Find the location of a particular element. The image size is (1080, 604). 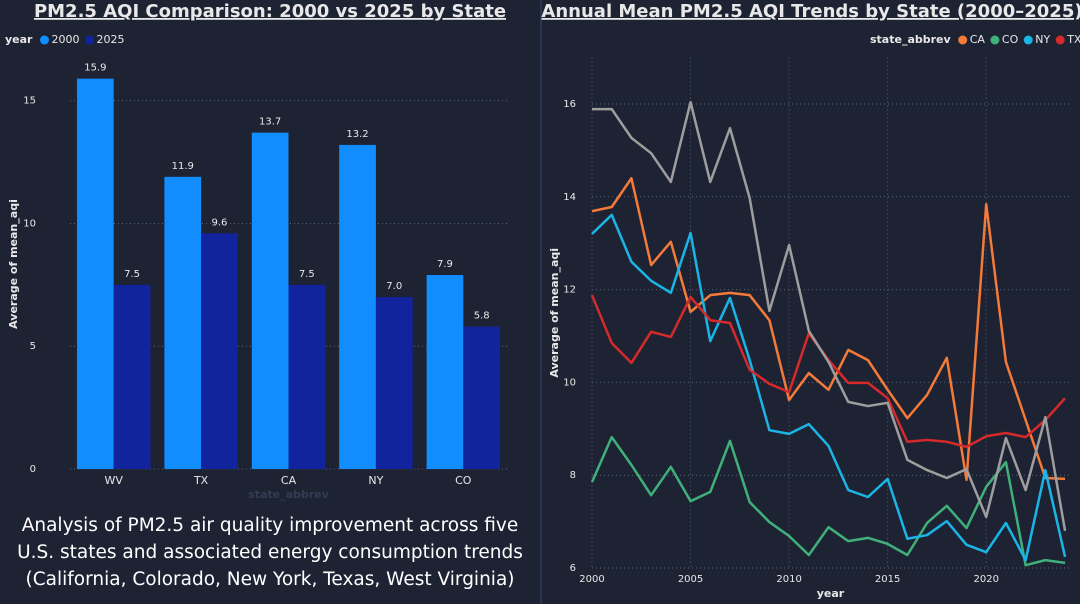

legend-label: NY is located at coordinates (1042, 39).